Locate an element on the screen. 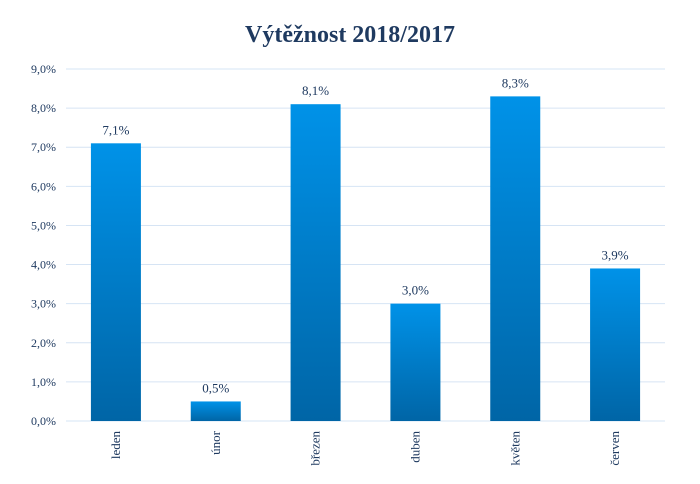 The image size is (700, 484). y-tick-label: 6,0% is located at coordinates (43, 186).